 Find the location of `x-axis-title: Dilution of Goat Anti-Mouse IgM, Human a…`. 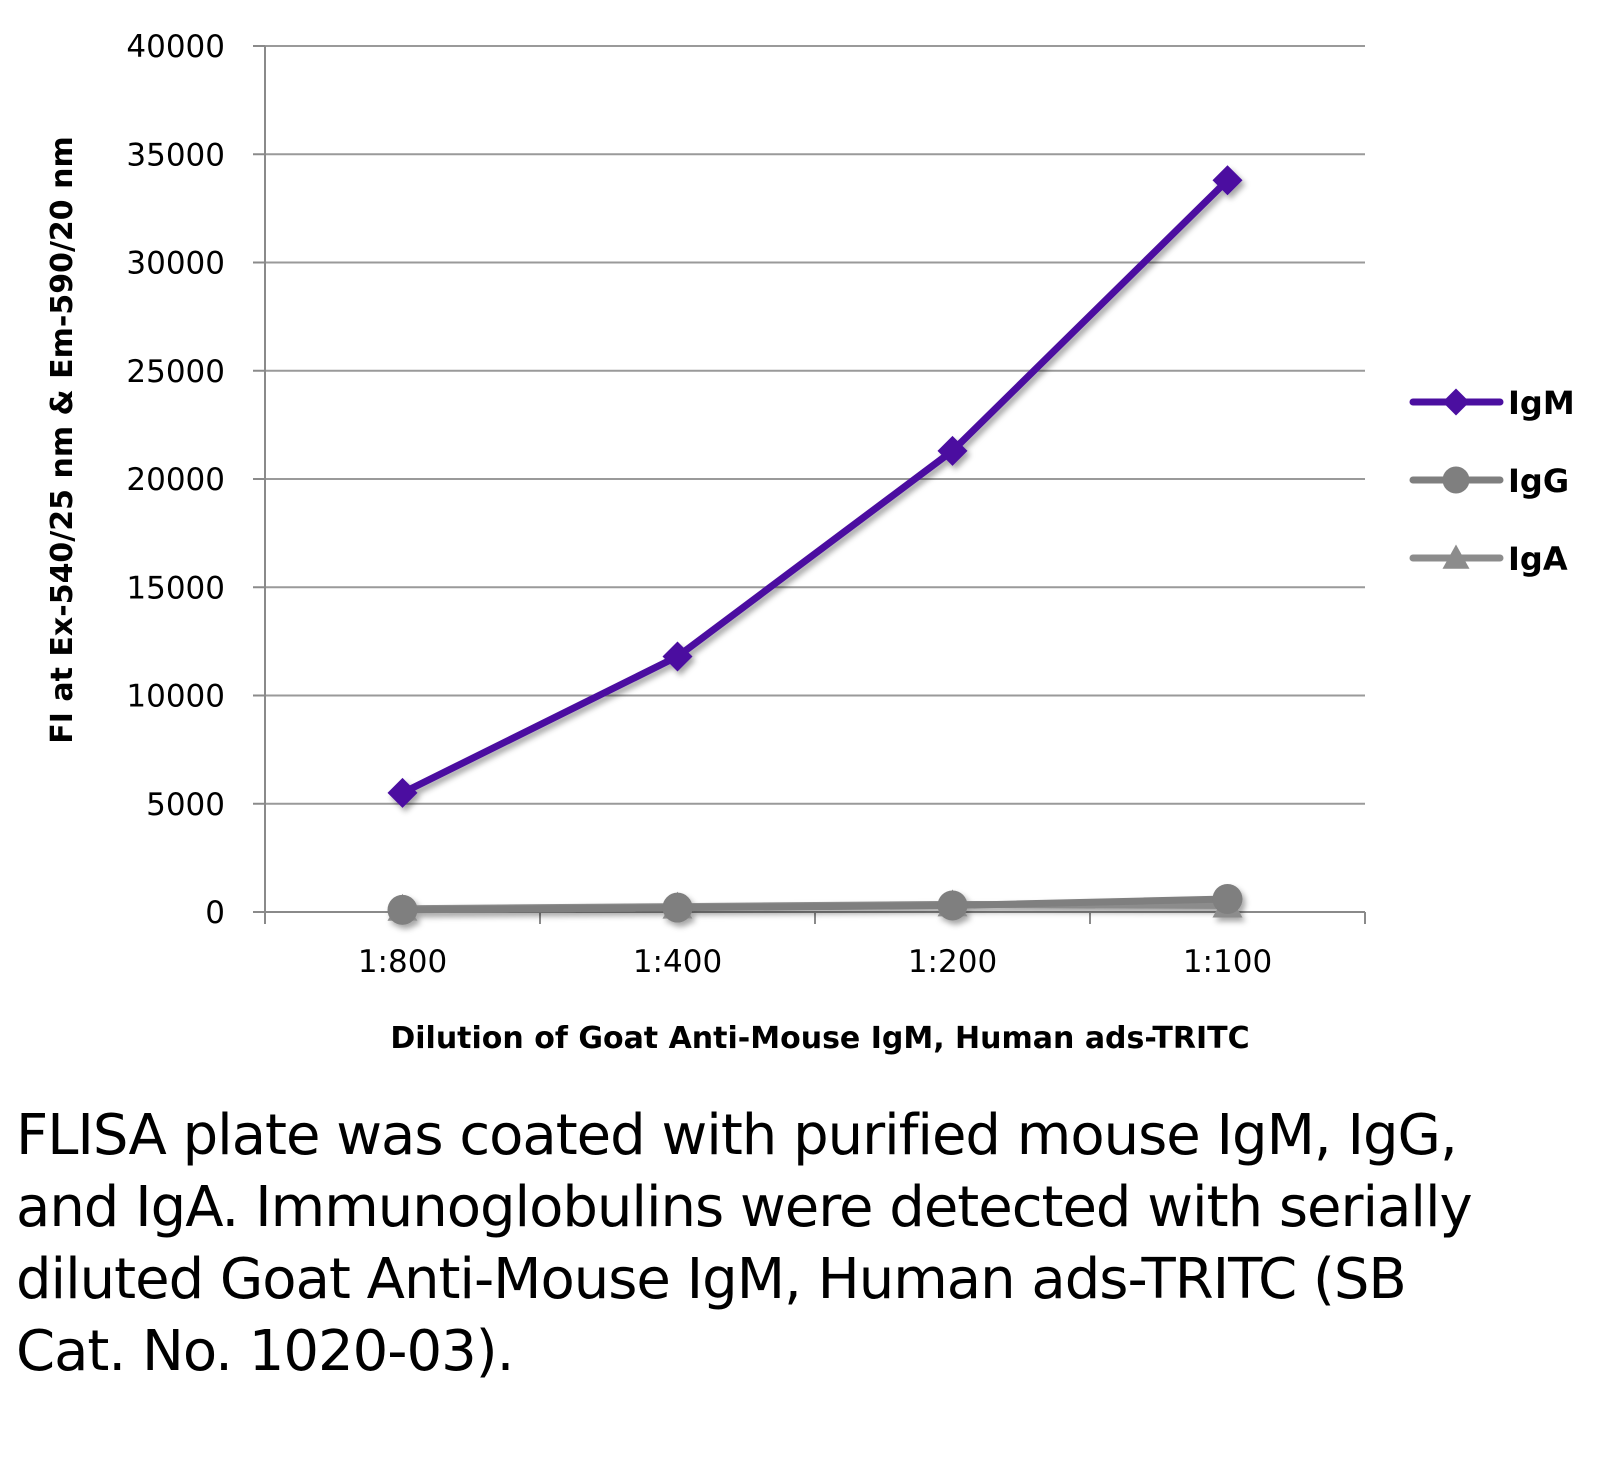

x-axis-title: Dilution of Goat Anti-Mouse IgM, Human a… is located at coordinates (819, 1038).